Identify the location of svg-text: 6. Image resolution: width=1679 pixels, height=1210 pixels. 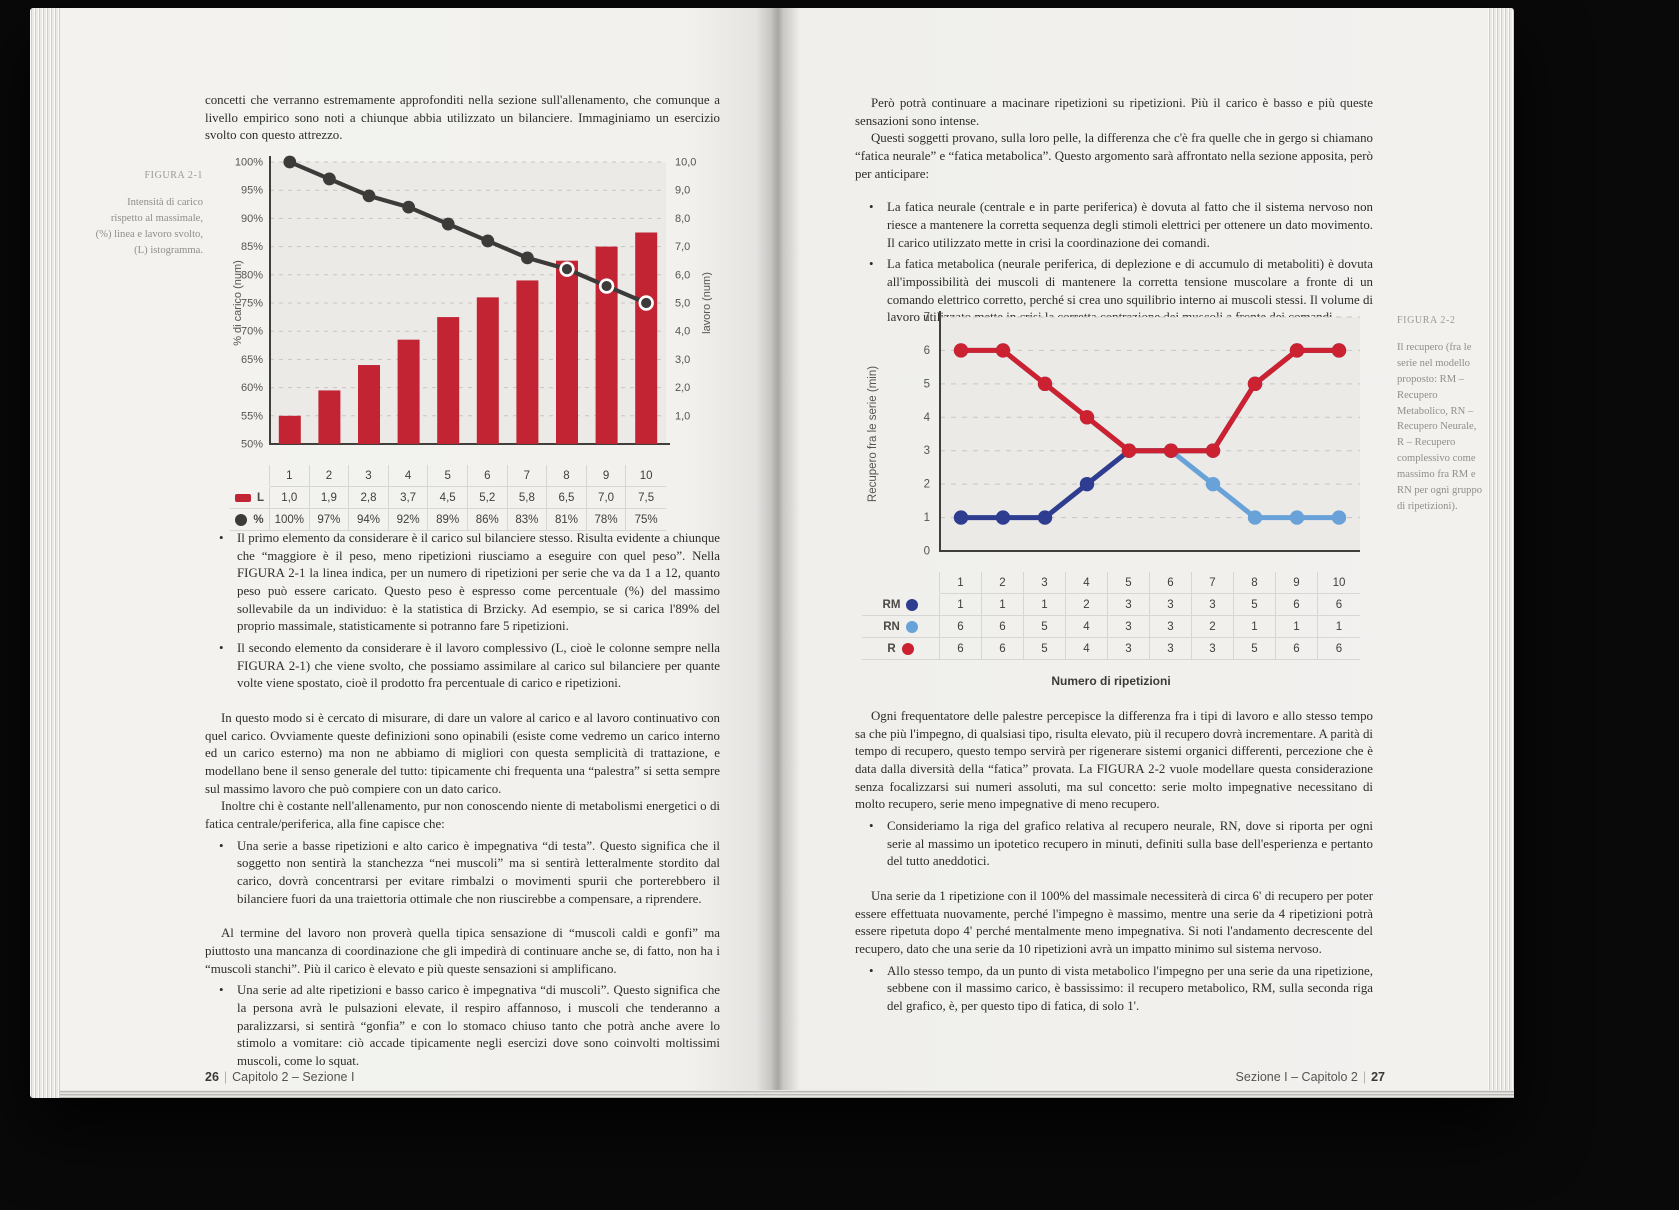
(927, 351).